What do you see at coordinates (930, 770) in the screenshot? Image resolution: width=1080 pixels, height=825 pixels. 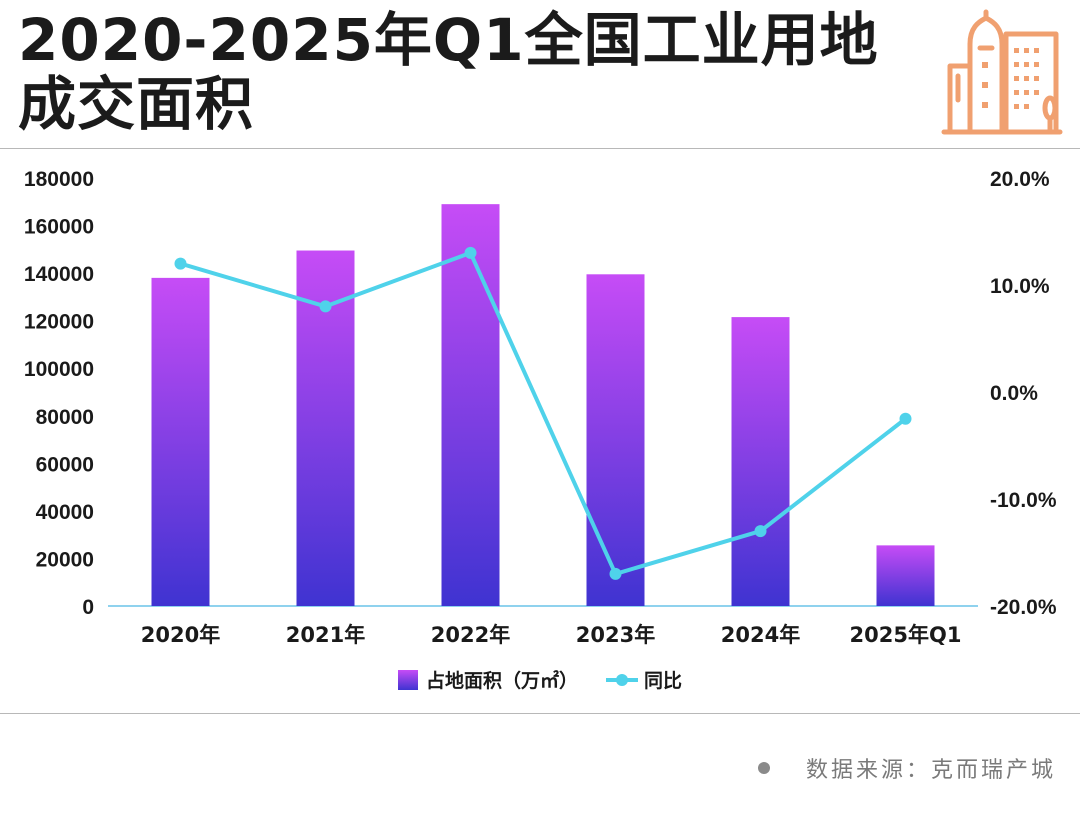 I see `source-text: 数据来源：克而瑞产城` at bounding box center [930, 770].